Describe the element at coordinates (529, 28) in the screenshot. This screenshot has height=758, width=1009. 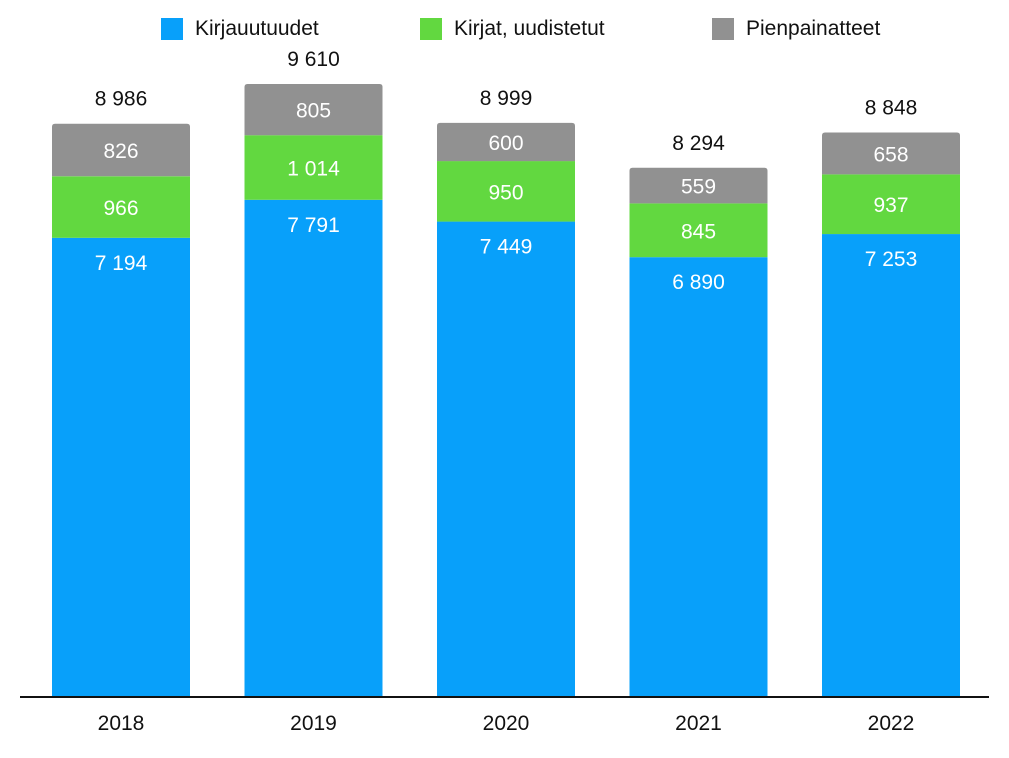
I see `legend-label-kirjat-uudistetut: Kirjat, uudistetut` at that location.